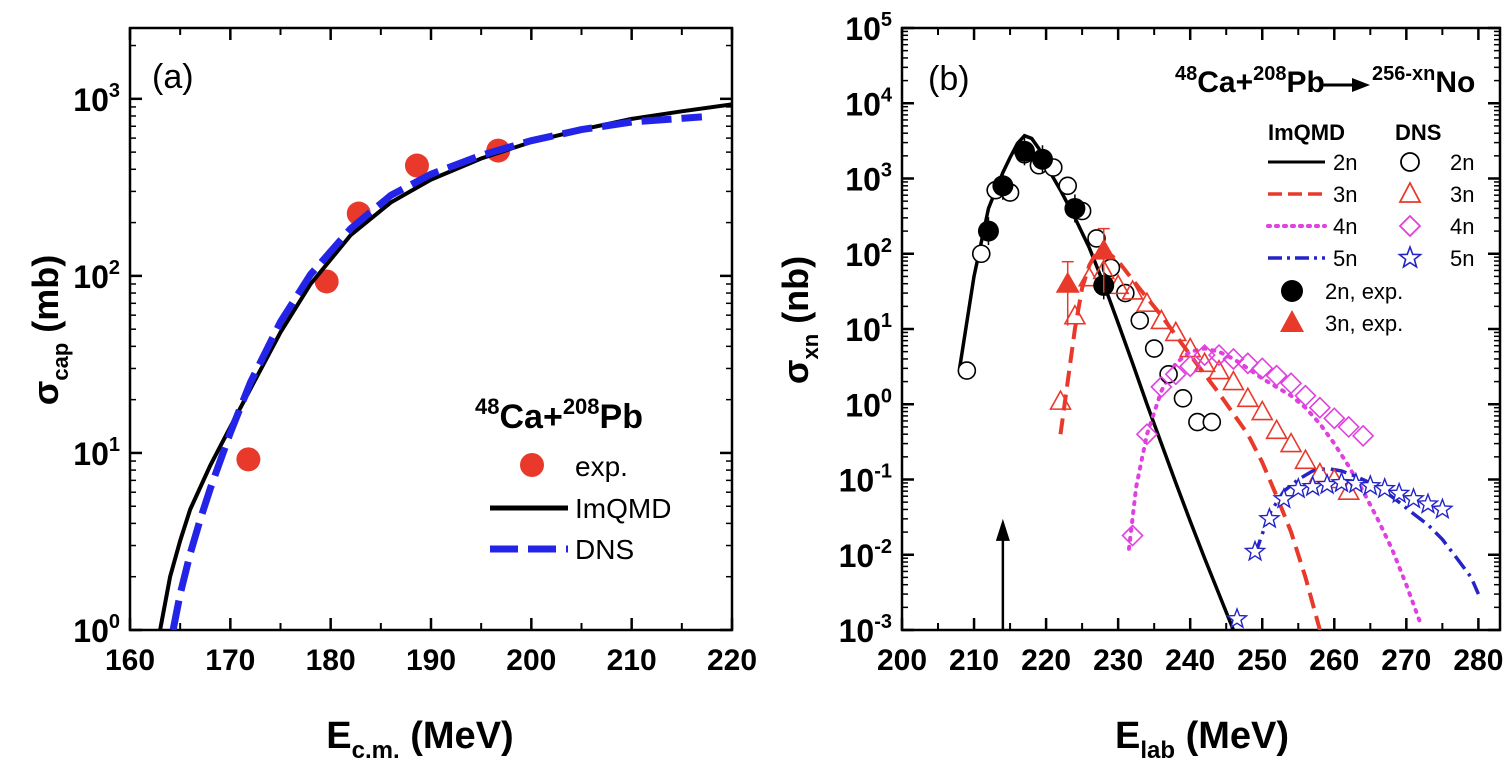 This screenshot has width=1510, height=766. What do you see at coordinates (376, 750) in the screenshot?
I see `panel-a-x-subscript: c.m.` at bounding box center [376, 750].